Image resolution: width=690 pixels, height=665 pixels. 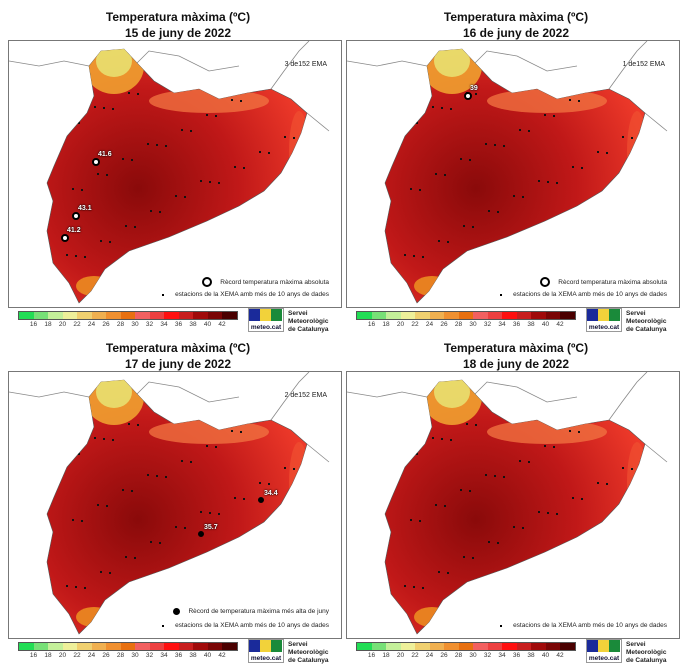 I want to click on station-dot-icon, so click(x=163, y=625).